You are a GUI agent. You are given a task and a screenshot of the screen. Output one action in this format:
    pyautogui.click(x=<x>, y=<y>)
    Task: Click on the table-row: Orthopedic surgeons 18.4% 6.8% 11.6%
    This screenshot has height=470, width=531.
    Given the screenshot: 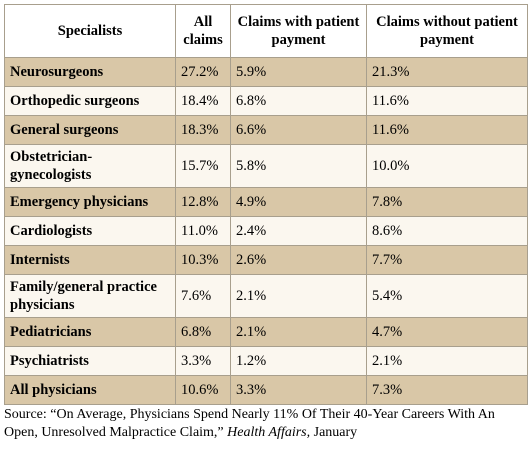 What is the action you would take?
    pyautogui.click(x=266, y=101)
    